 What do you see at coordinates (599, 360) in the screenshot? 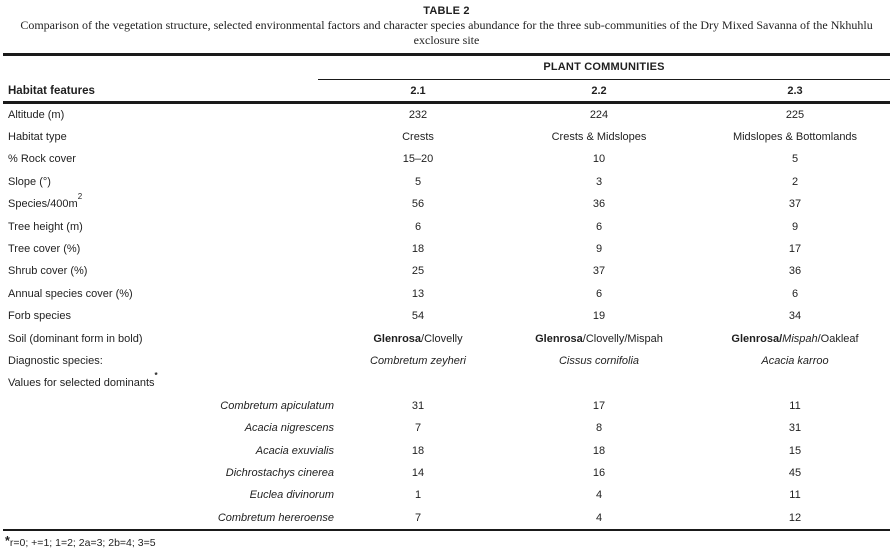
I see `cell-value: Cissus cornifolia` at bounding box center [599, 360].